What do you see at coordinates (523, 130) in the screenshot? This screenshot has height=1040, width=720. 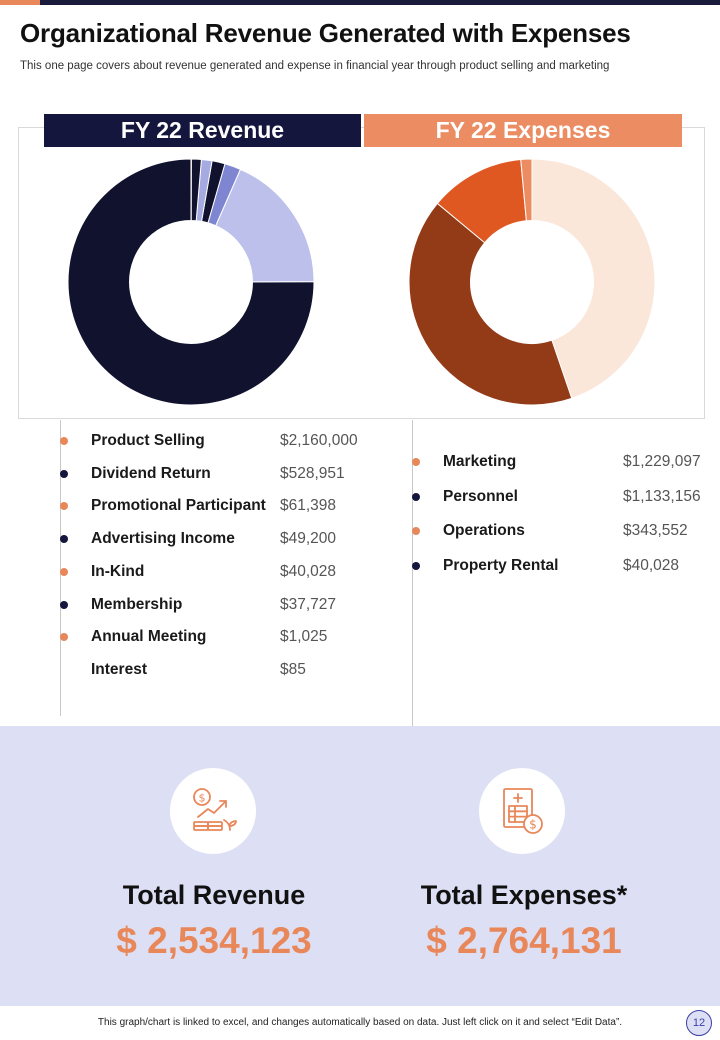 I see `expenses-chart-title: FY 22 Expenses` at bounding box center [523, 130].